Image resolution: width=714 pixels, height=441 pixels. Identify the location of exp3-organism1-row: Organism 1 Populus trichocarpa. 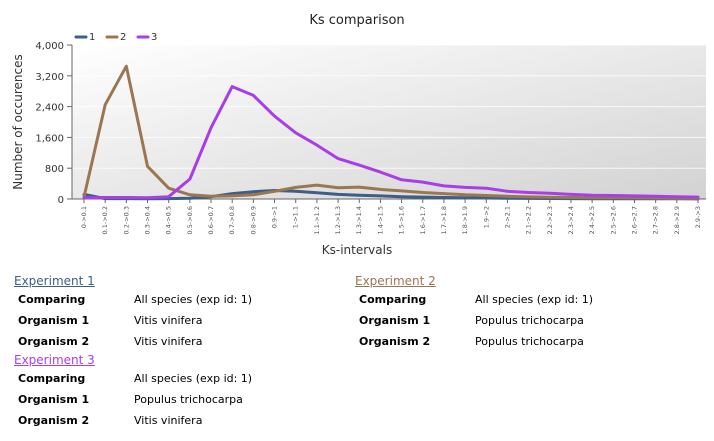
(179, 403).